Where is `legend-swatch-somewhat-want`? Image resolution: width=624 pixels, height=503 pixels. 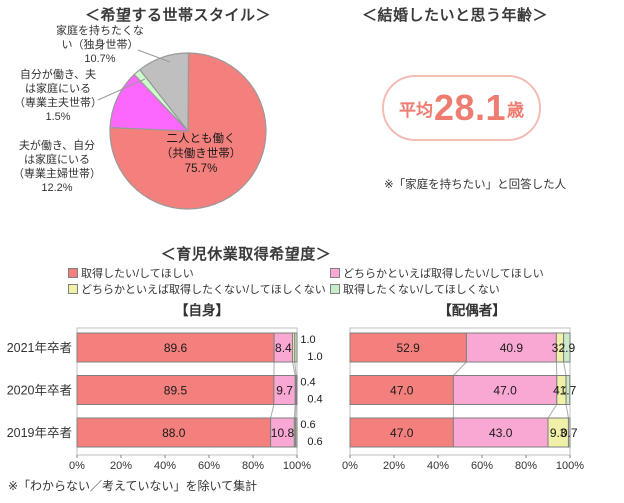 legend-swatch-somewhat-want is located at coordinates (335, 273).